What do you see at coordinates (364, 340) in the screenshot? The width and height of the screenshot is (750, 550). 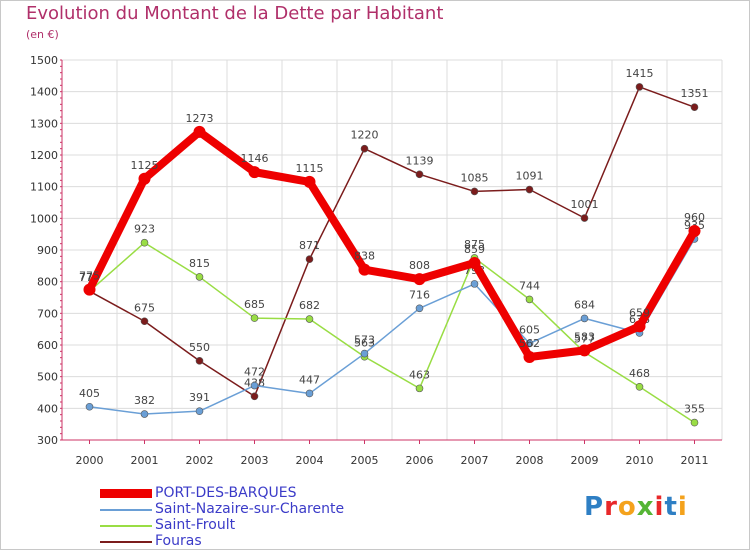 I see `data-label-saint-nazaire-sur-charente-2005: 573` at bounding box center [364, 340].